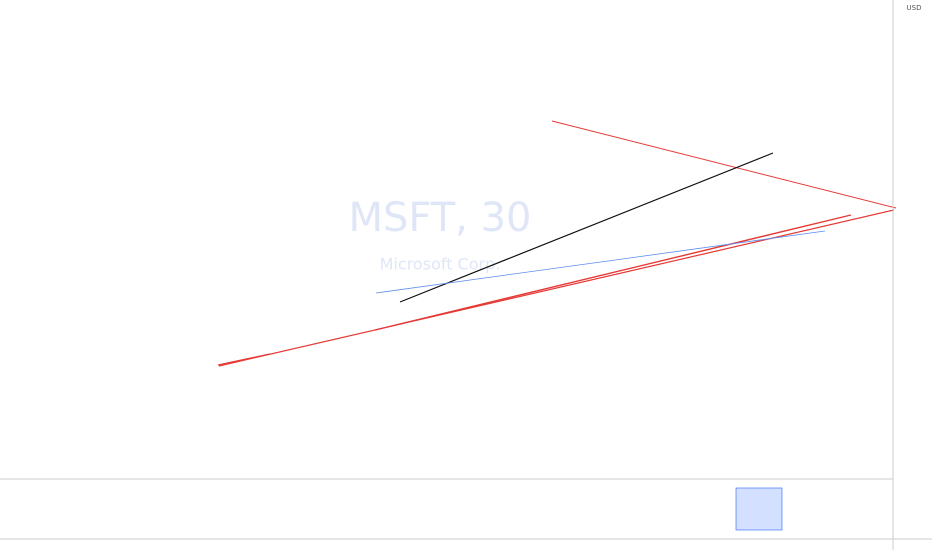  I want to click on watermark: MSFT, 30, so click(440, 218).